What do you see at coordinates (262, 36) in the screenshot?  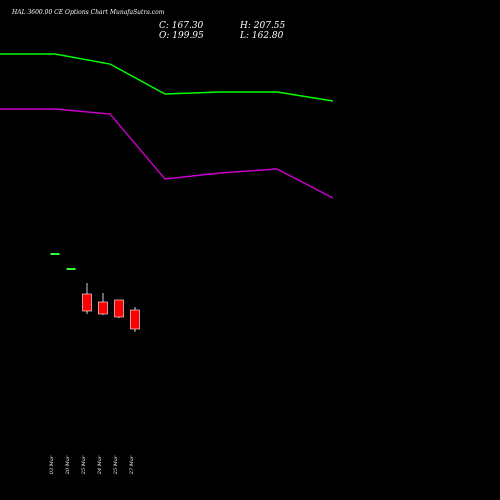 I see `low-value: L: 162.80` at bounding box center [262, 36].